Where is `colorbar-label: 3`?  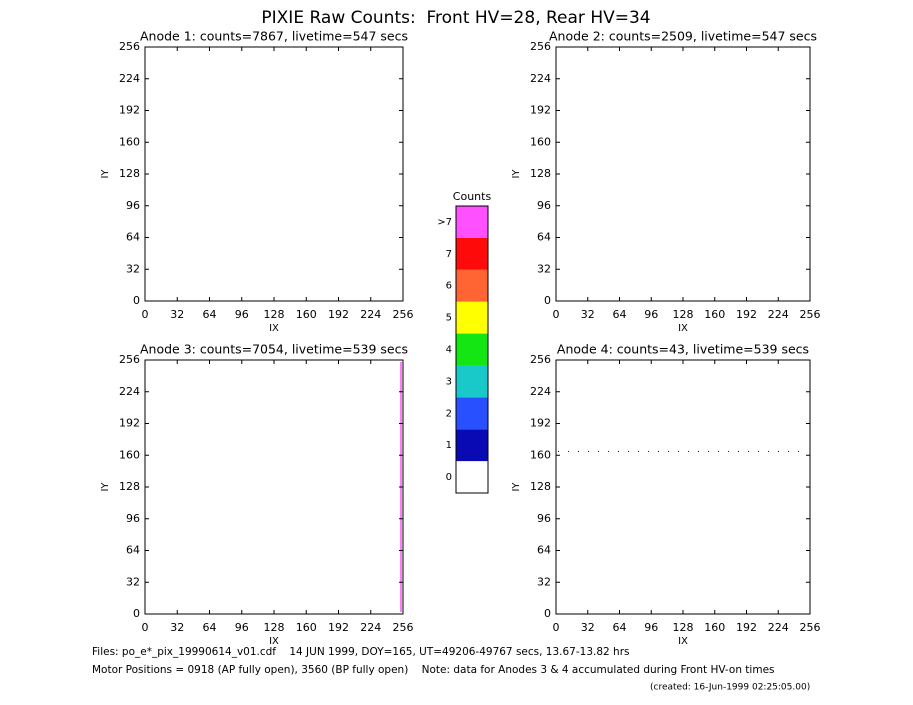 colorbar-label: 3 is located at coordinates (449, 381).